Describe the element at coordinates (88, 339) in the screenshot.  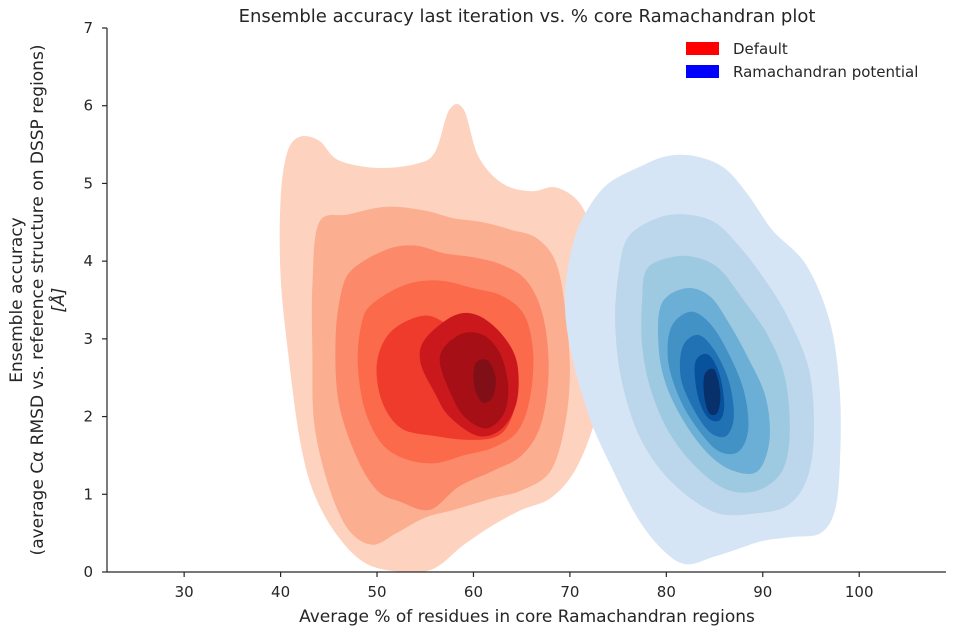
I see `y-tick-label: 3` at that location.